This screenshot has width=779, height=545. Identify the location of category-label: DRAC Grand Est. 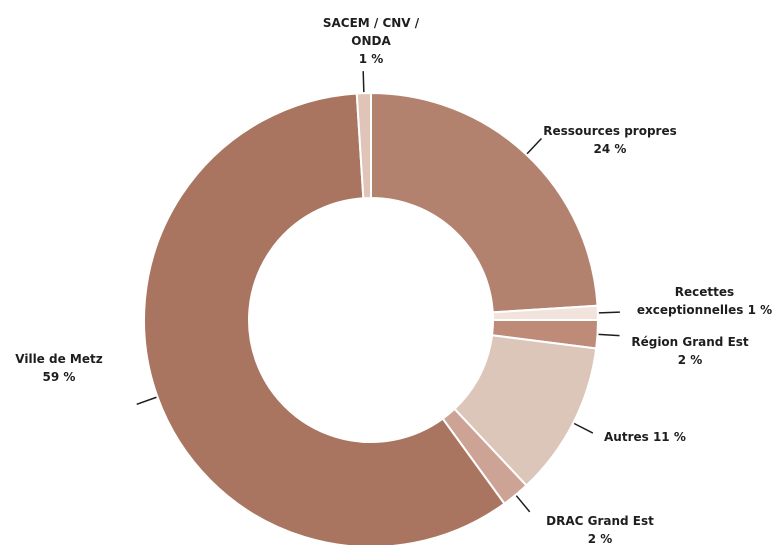
(600, 521).